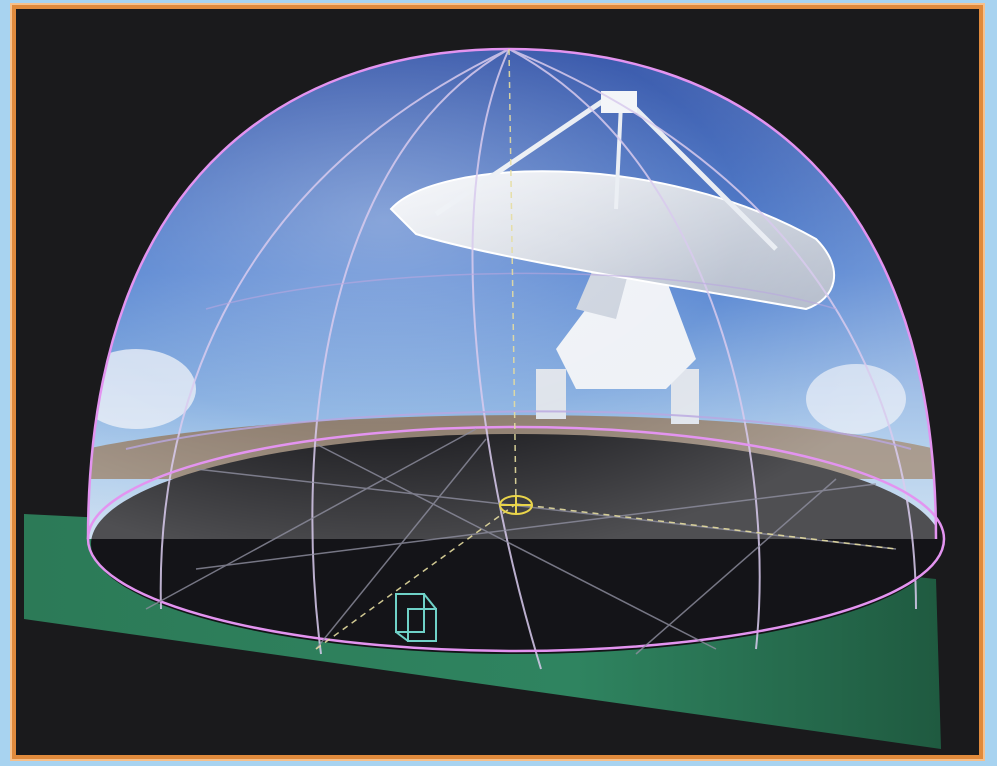 Image resolution: width=997 pixels, height=766 pixels. What do you see at coordinates (416, 617) in the screenshot?
I see `seat-icon` at bounding box center [416, 617].